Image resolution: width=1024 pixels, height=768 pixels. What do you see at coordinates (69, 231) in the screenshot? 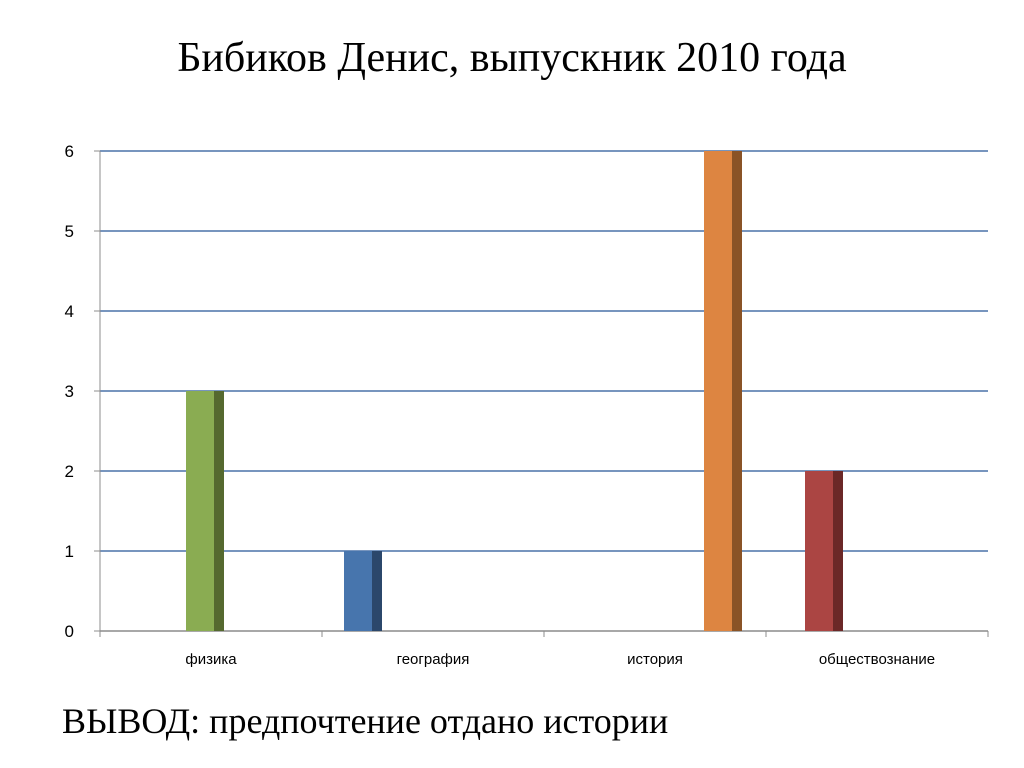
I see `y-tick-label-5: 5` at bounding box center [69, 231].